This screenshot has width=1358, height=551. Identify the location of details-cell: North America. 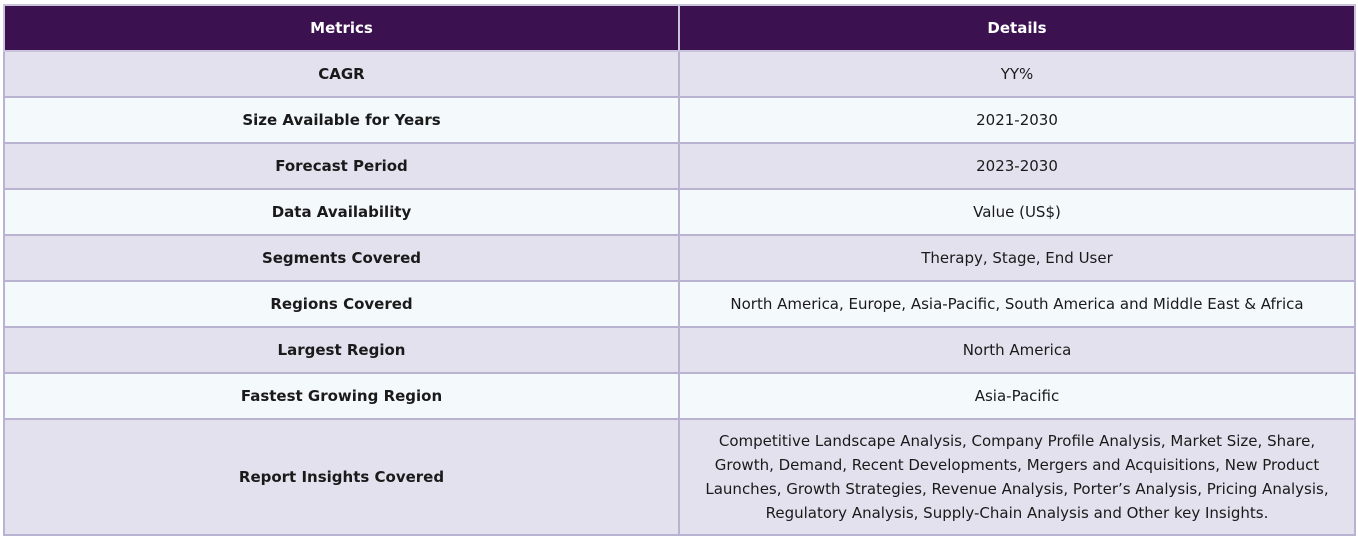
(1017, 350).